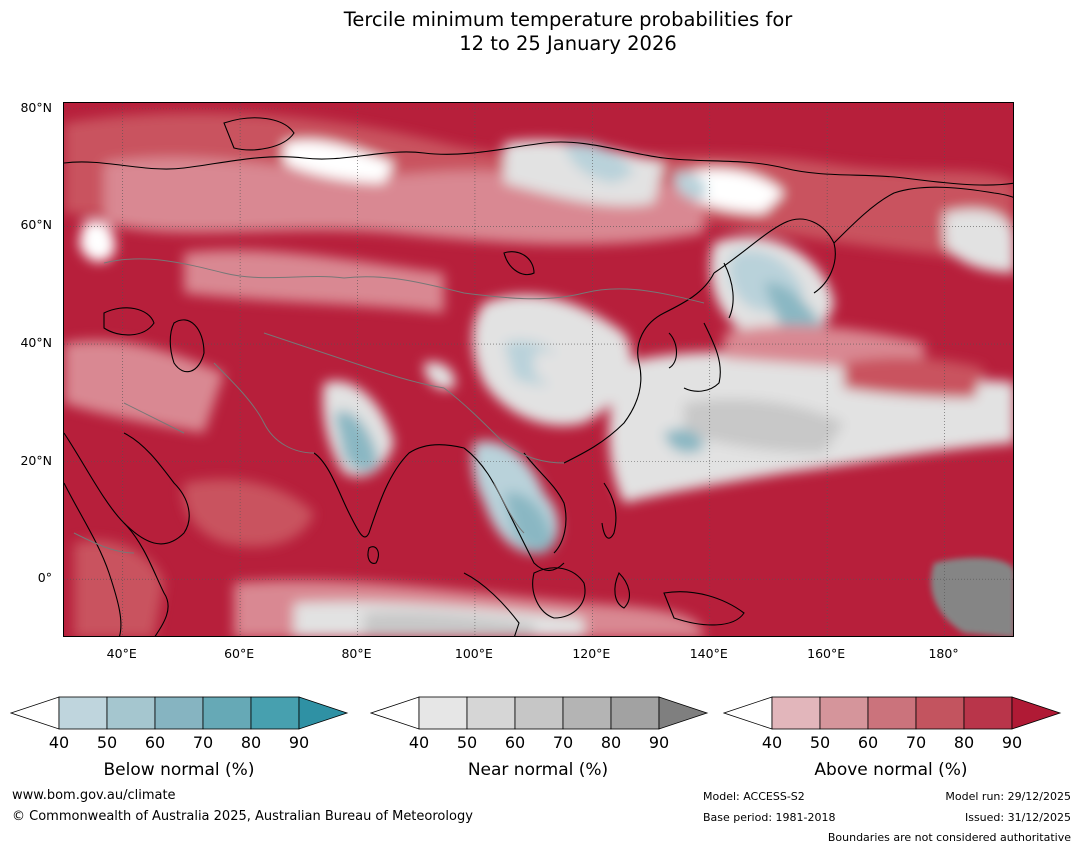 The height and width of the screenshot is (850, 1081). I want to click on near-normal-high-patch, so click(971, 596).